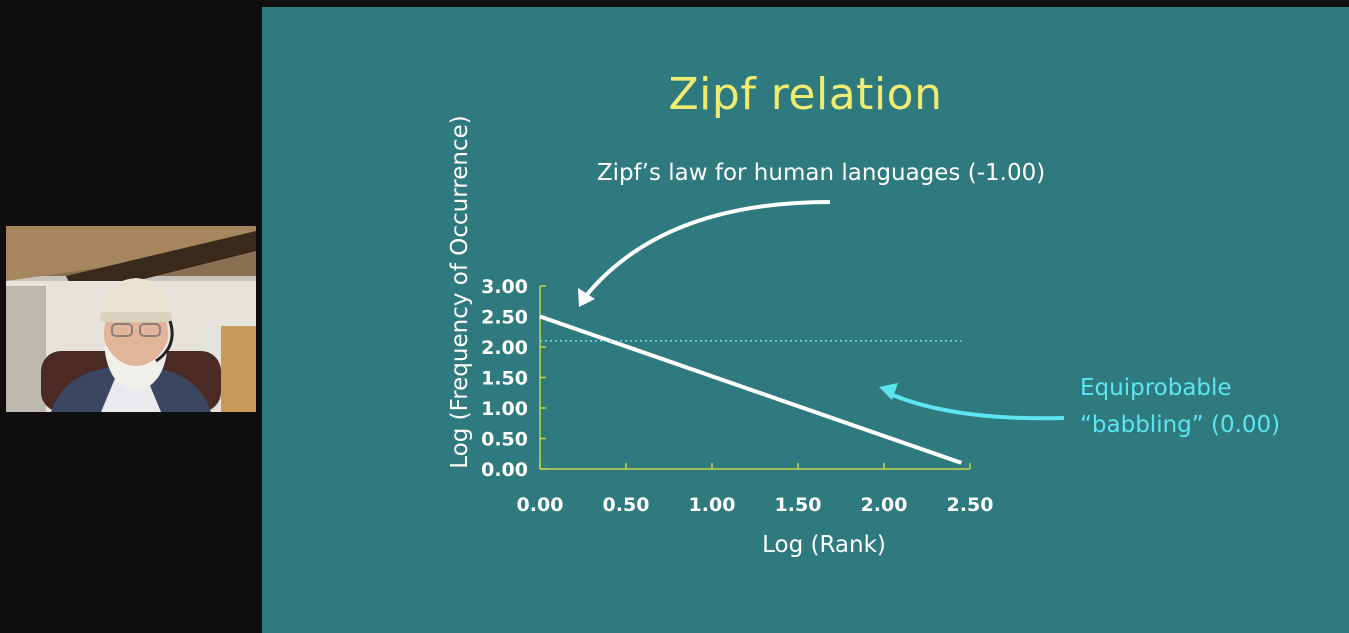  Describe the element at coordinates (888, 391) in the screenshot. I see `babbling-arrowhead-icon` at that location.